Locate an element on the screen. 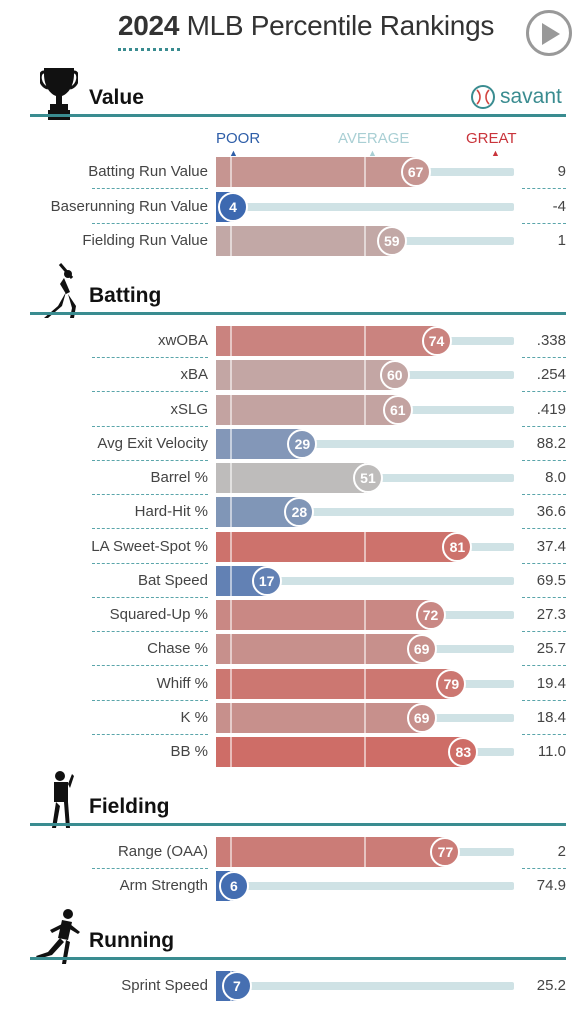  percentile-bar-whiff is located at coordinates (334, 684).